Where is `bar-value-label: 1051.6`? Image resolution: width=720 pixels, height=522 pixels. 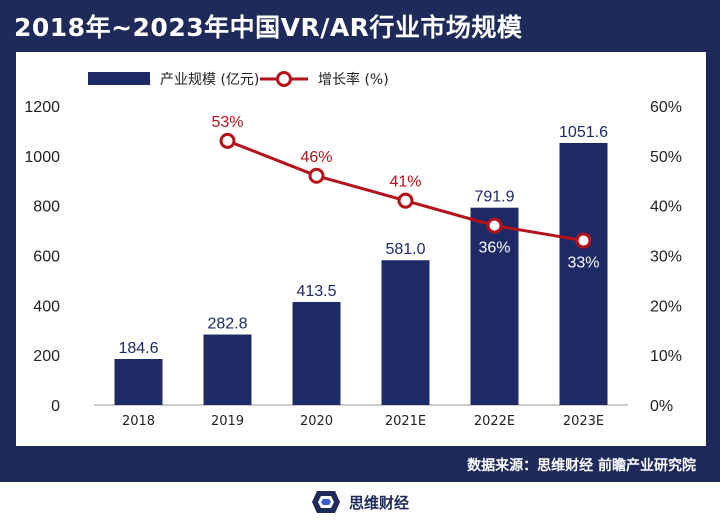 bar-value-label: 1051.6 is located at coordinates (583, 132).